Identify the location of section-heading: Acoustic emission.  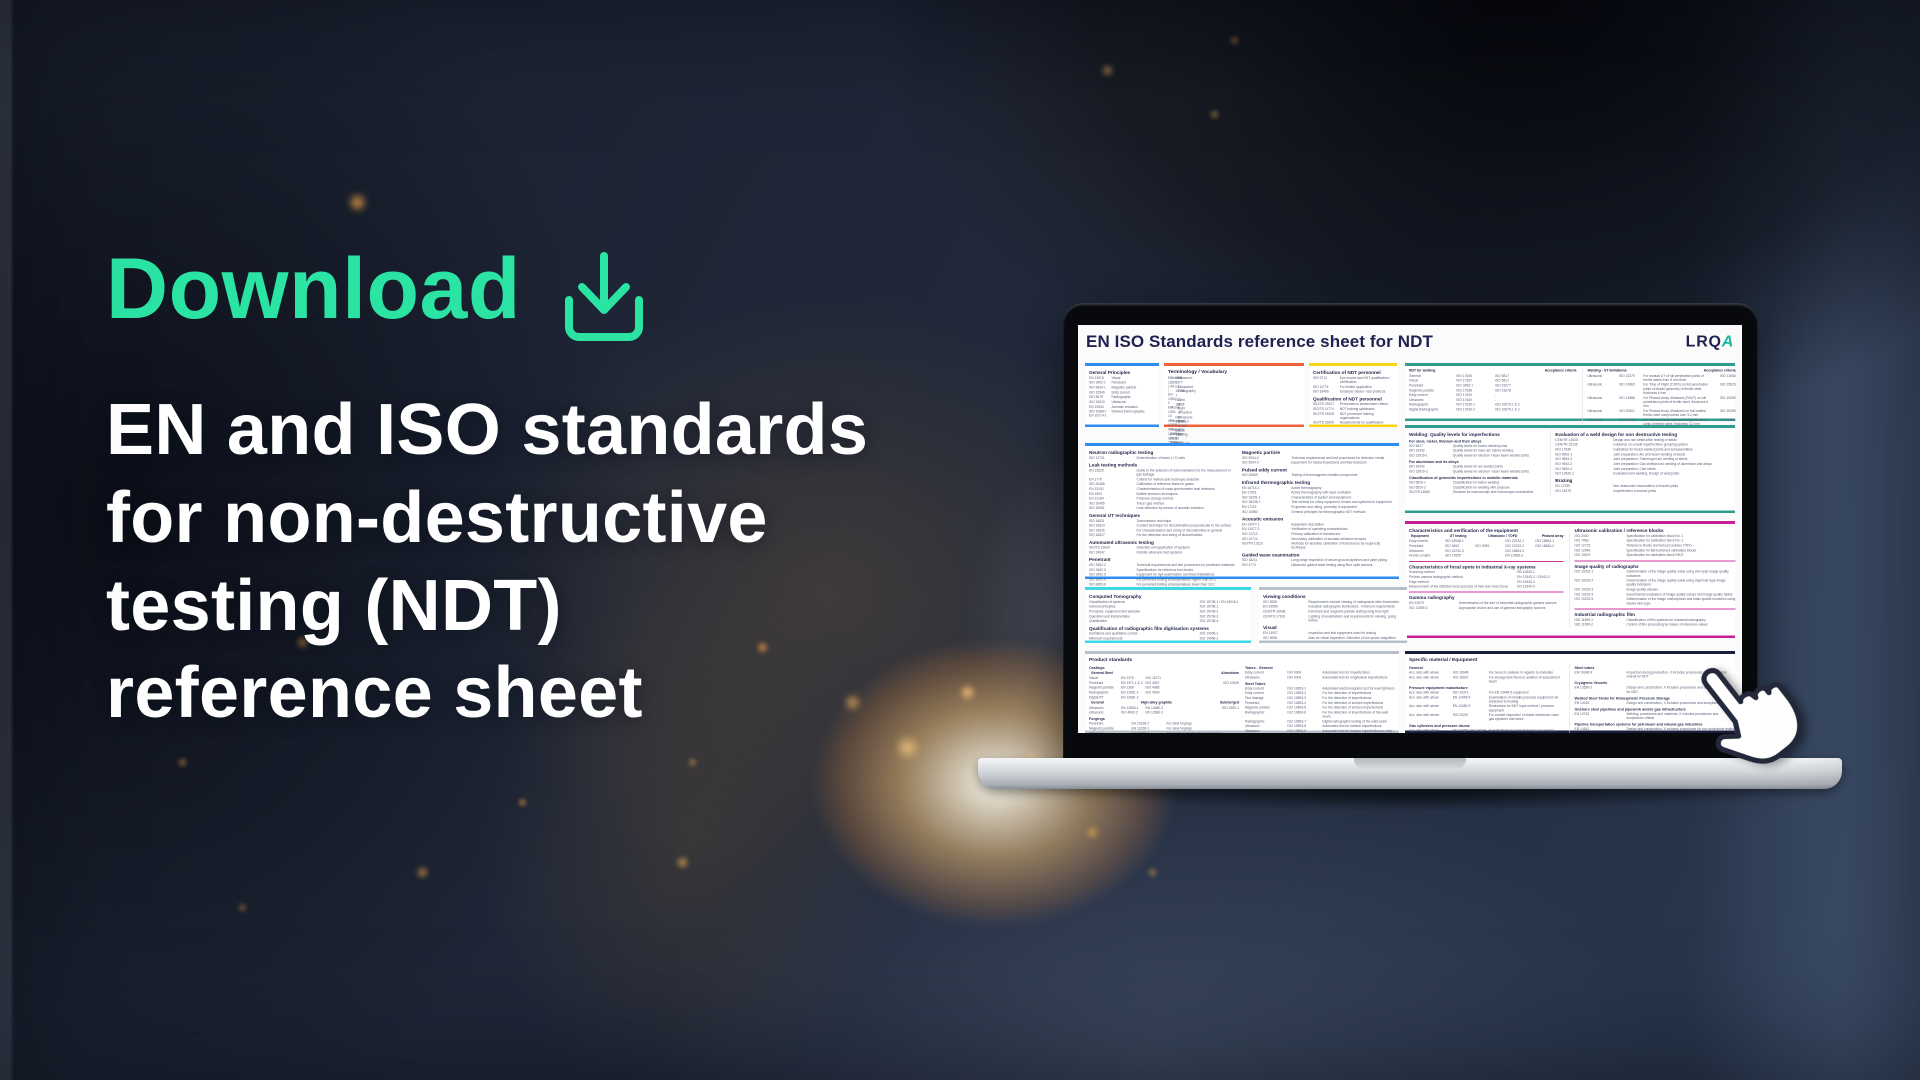
(1262, 518).